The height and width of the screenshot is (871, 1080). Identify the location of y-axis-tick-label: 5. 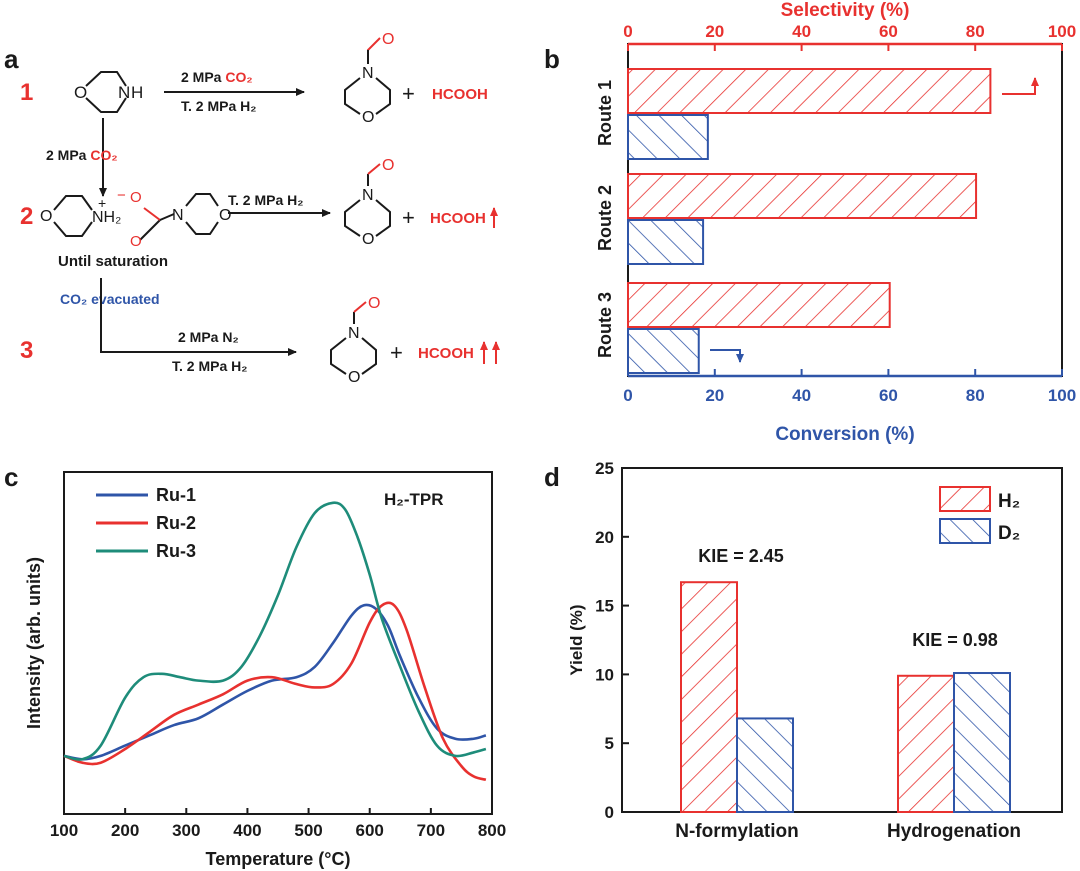
(609, 743).